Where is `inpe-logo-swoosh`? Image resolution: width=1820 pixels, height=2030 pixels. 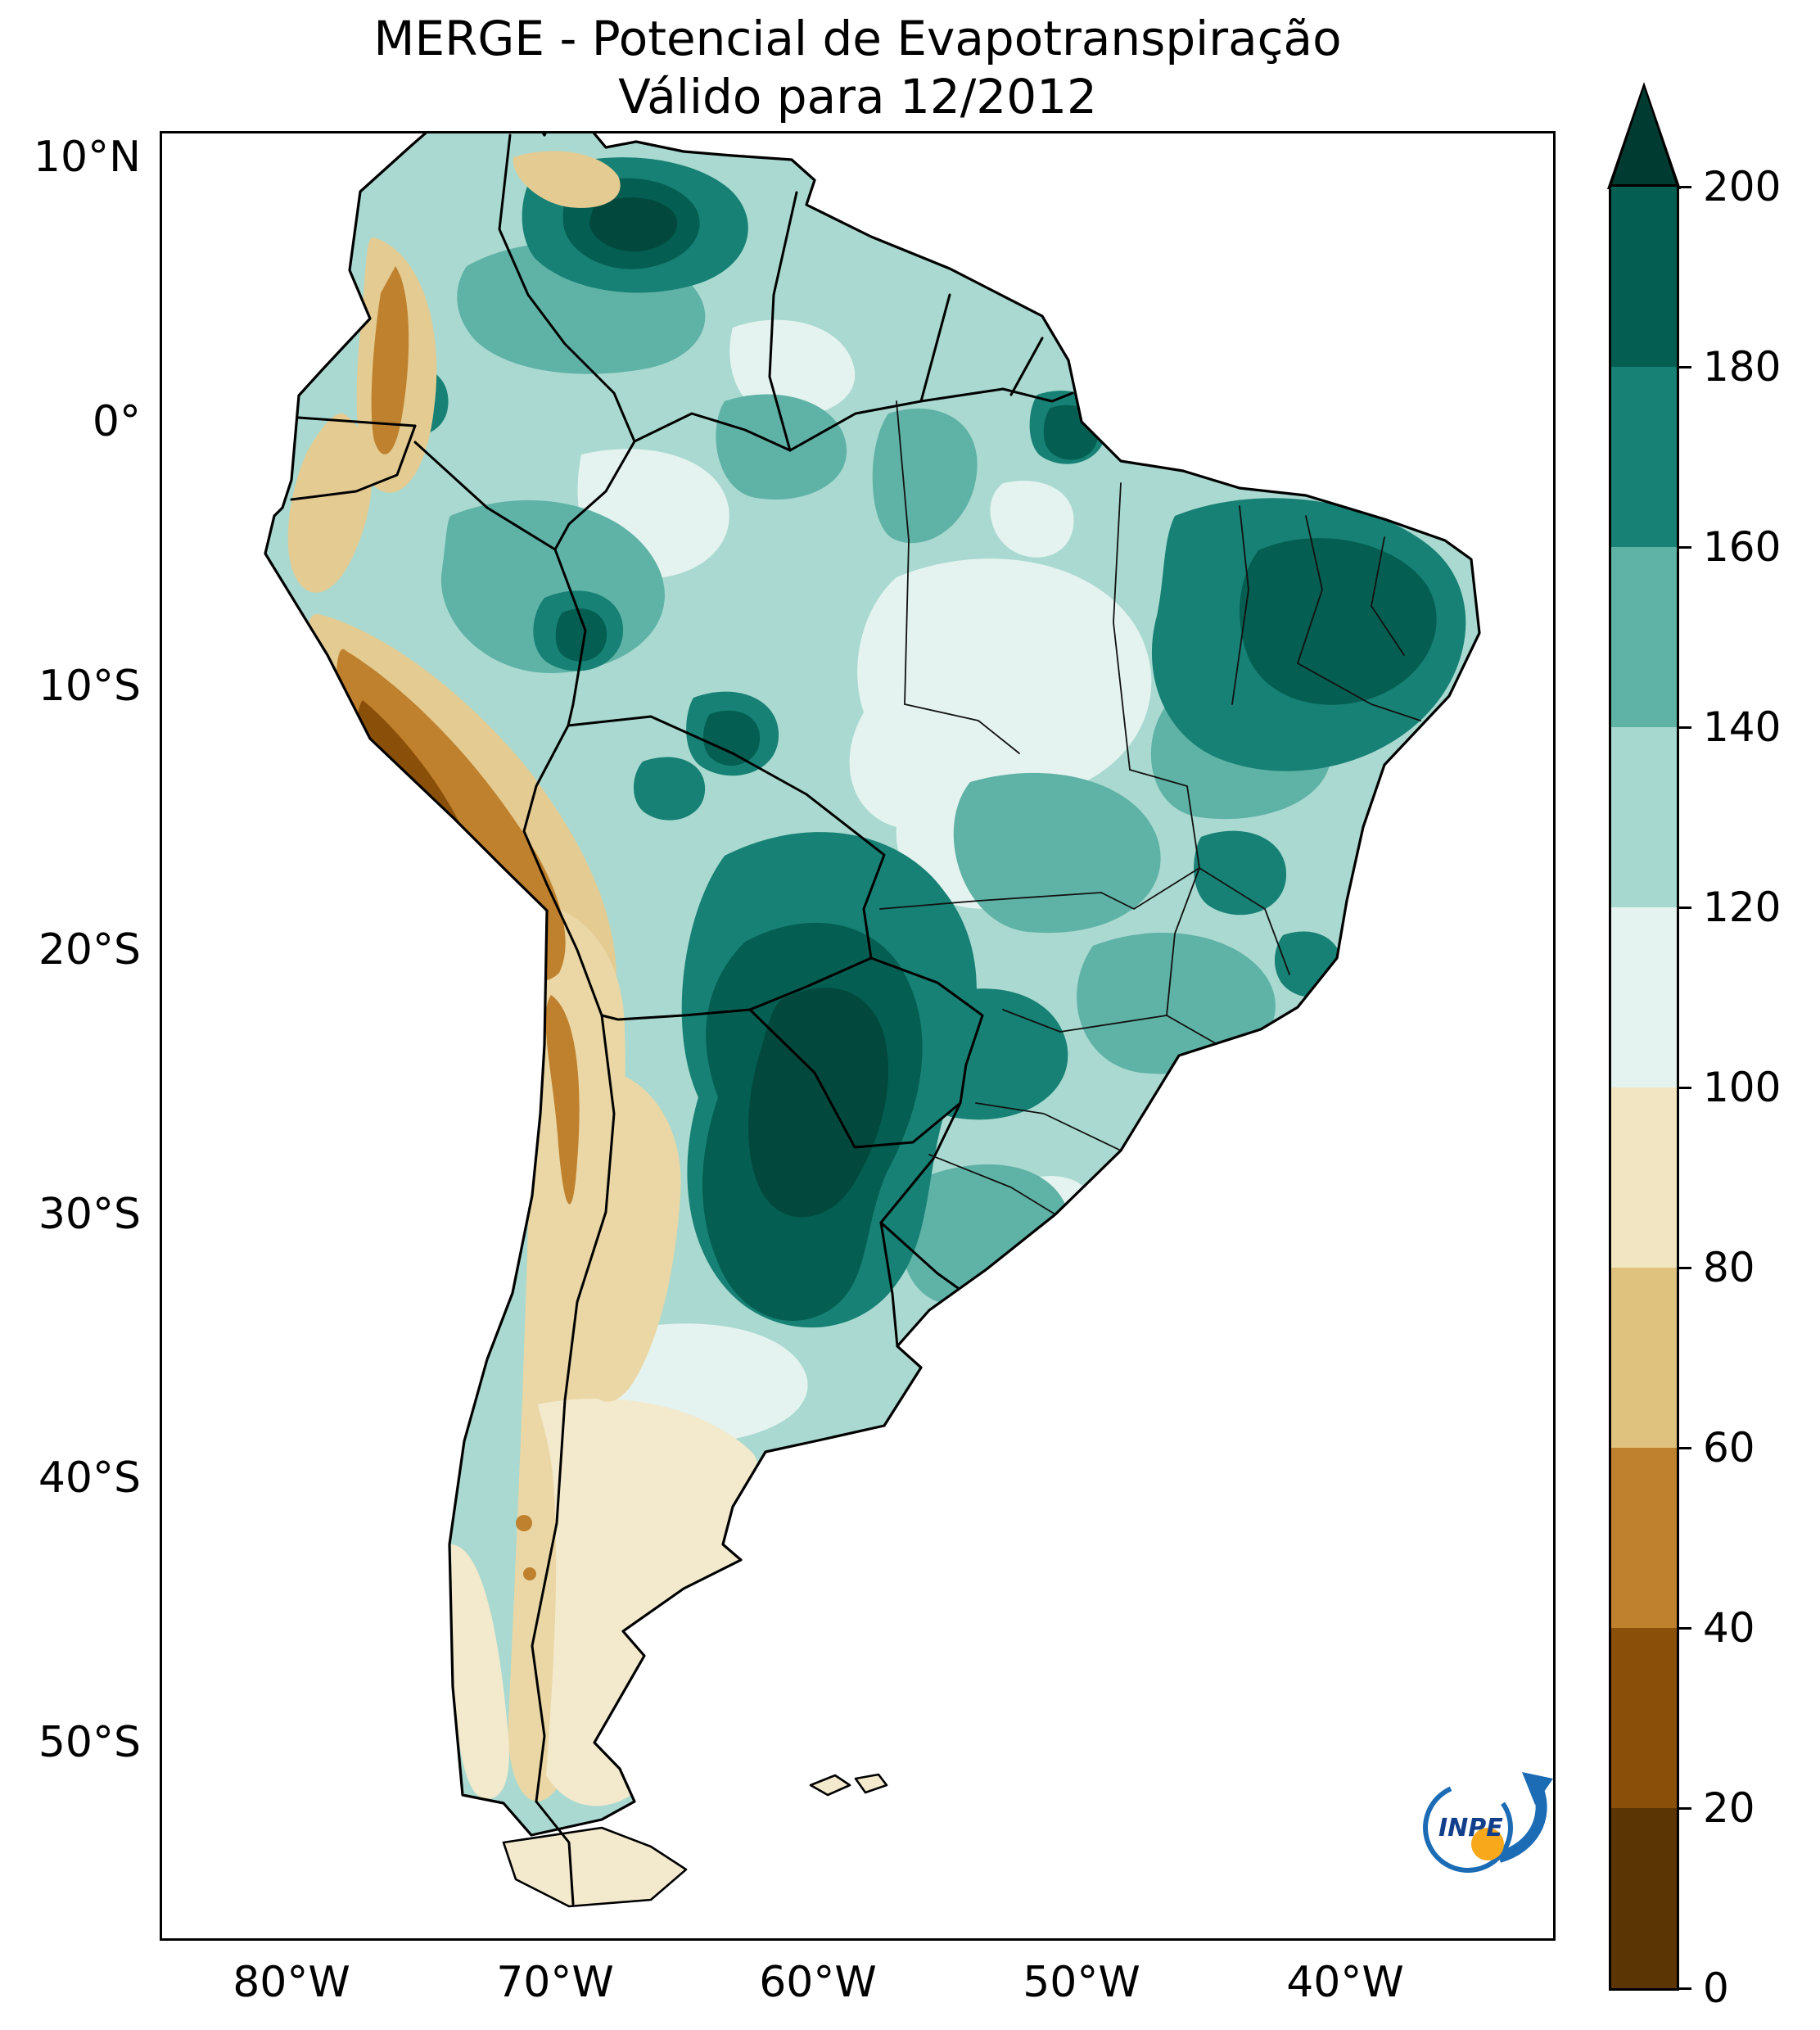 inpe-logo-swoosh is located at coordinates (1522, 1825).